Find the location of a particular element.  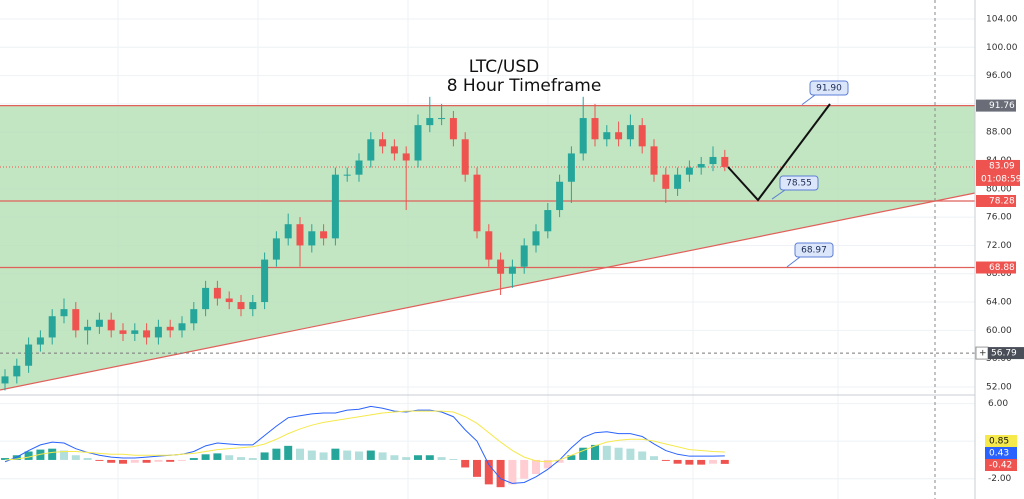

countdown: 01:08:59 is located at coordinates (1001, 179).